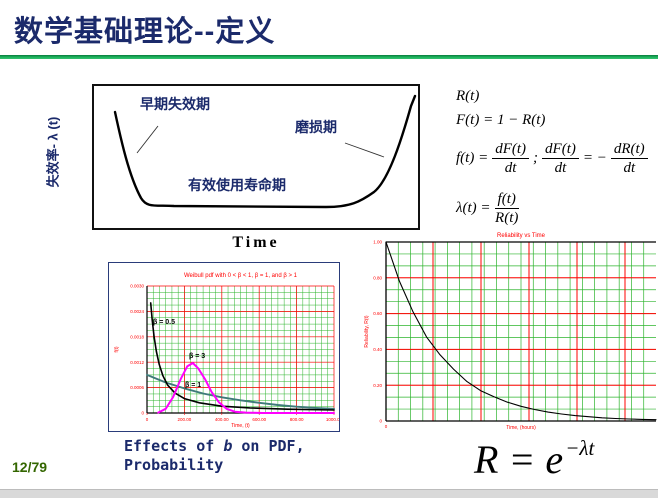 Image resolution: width=658 pixels, height=498 pixels. What do you see at coordinates (297, 419) in the screenshot?
I see `svg-text: 800.00` at bounding box center [297, 419].